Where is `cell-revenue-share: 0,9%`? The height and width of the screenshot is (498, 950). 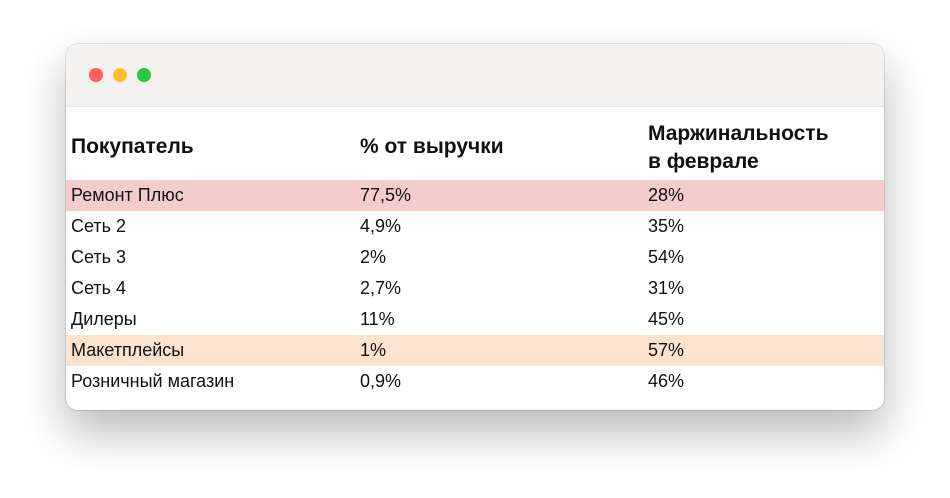 cell-revenue-share: 0,9% is located at coordinates (381, 381).